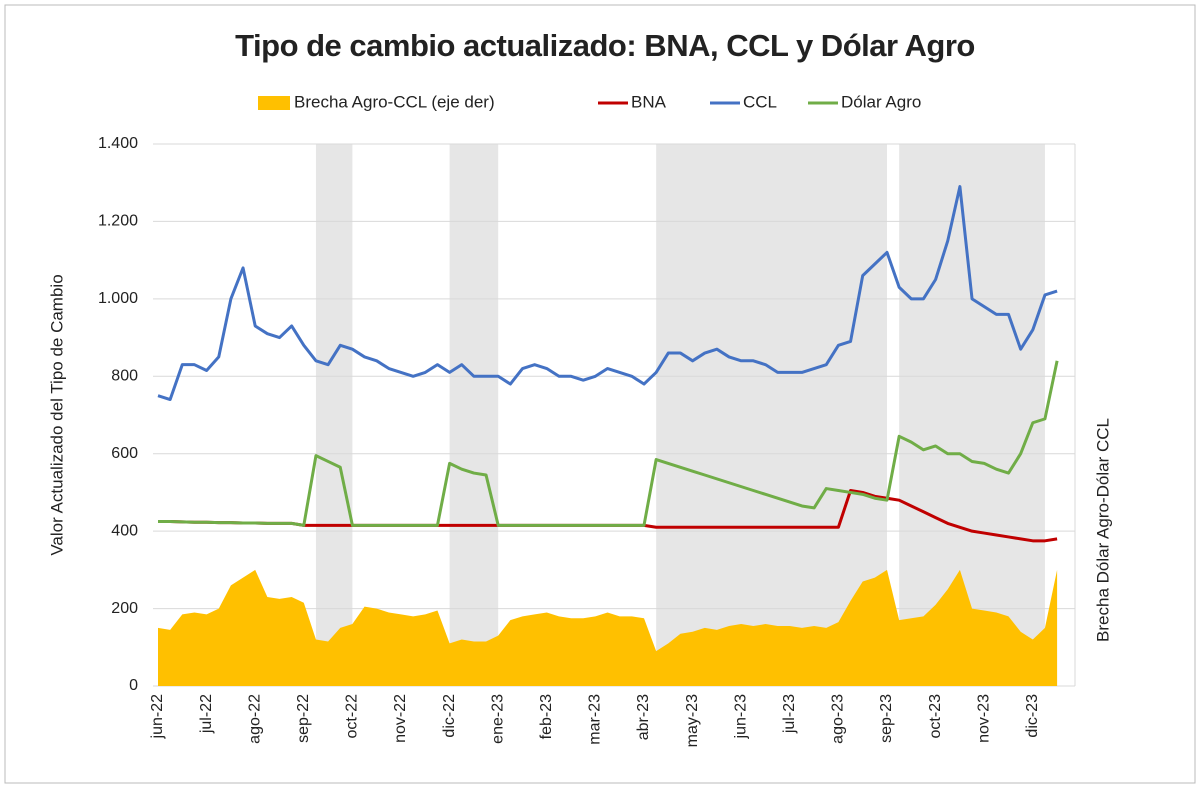  Describe the element at coordinates (274, 103) in the screenshot. I see `legend-swatch` at that location.